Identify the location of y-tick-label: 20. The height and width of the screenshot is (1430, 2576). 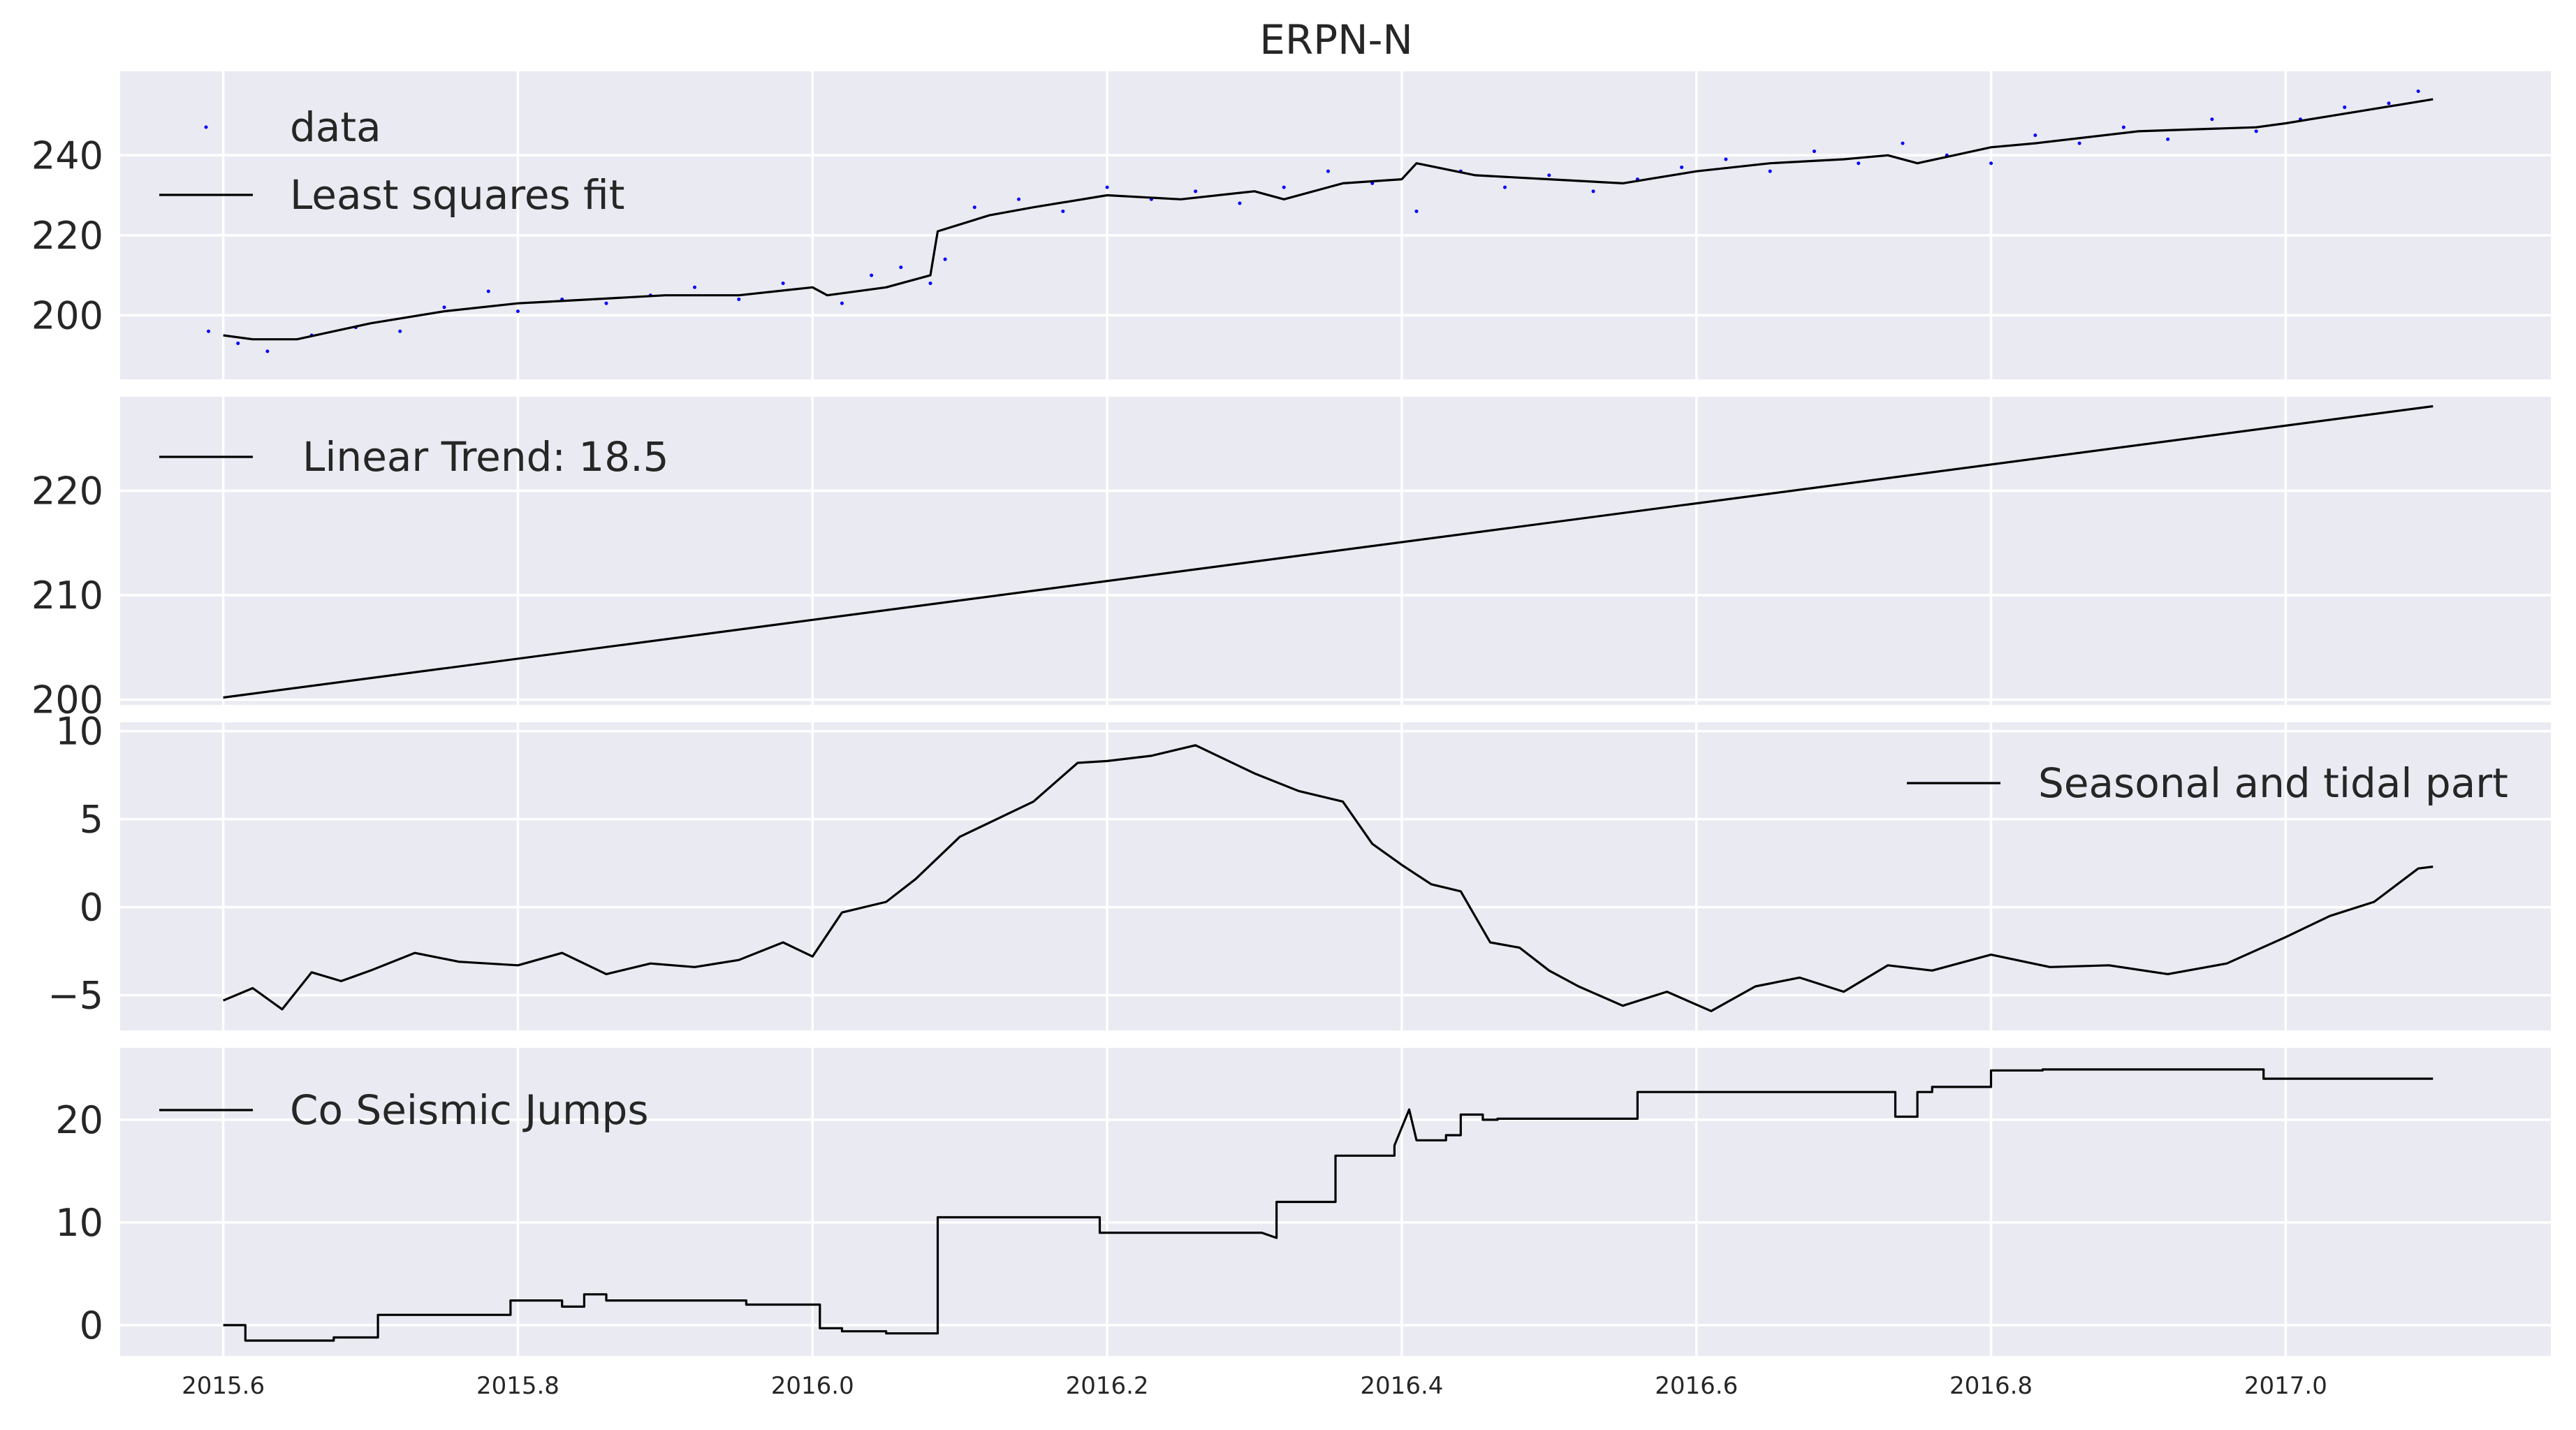
(79, 1120).